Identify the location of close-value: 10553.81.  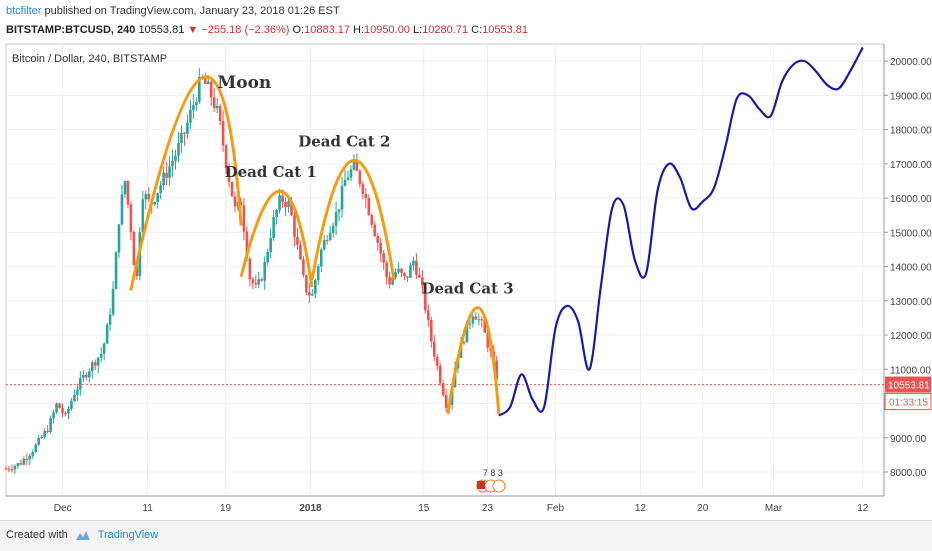
(505, 30).